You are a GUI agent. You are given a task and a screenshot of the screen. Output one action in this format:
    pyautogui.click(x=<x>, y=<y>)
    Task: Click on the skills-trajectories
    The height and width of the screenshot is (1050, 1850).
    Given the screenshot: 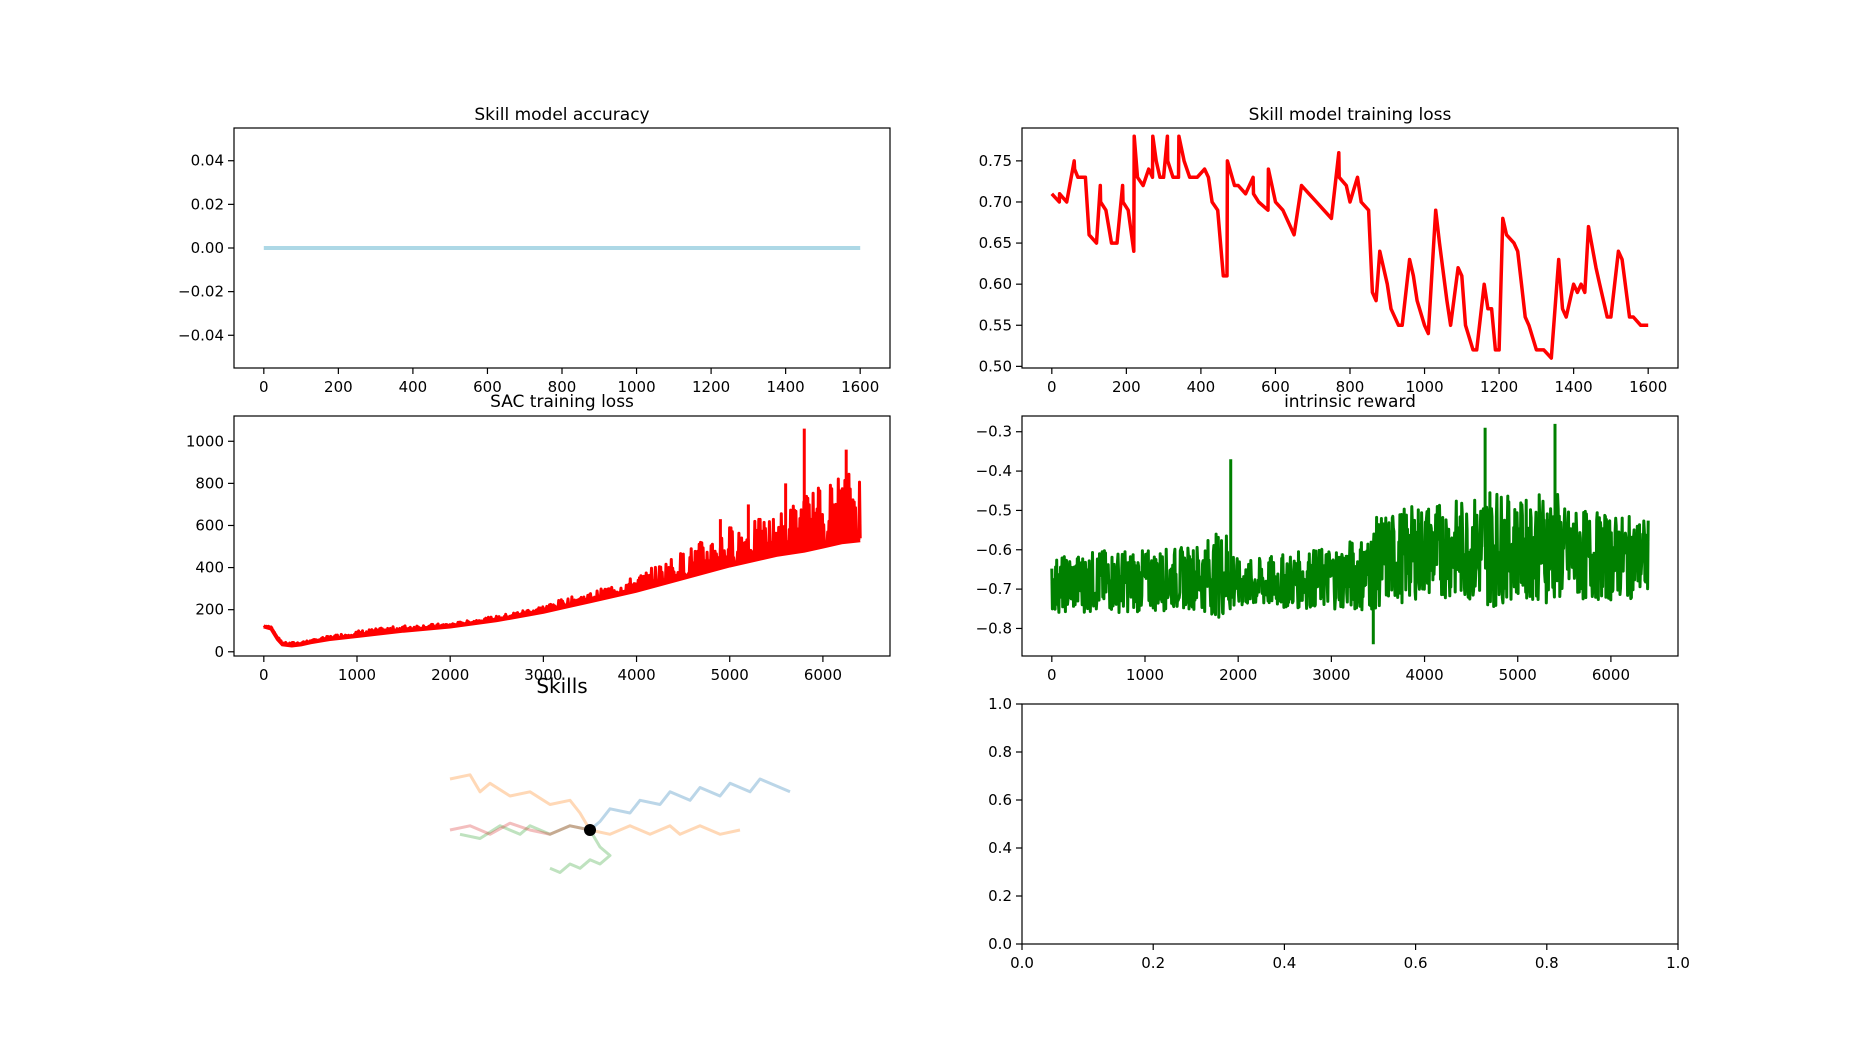 What is the action you would take?
    pyautogui.click(x=620, y=823)
    